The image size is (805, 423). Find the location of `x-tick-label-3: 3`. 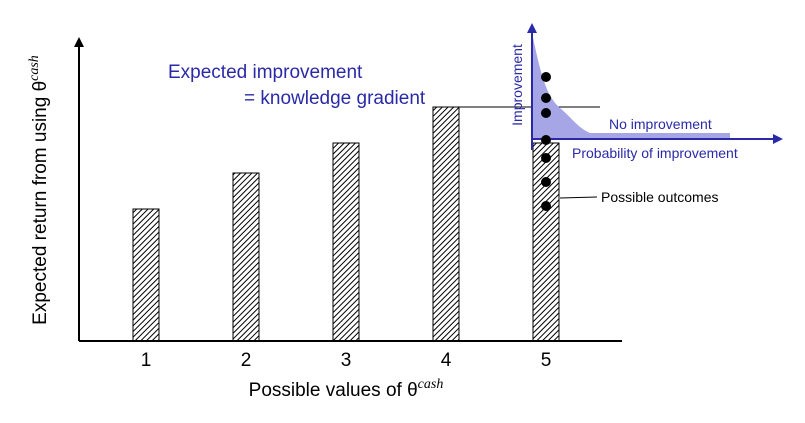

x-tick-label-3: 3 is located at coordinates (346, 360).